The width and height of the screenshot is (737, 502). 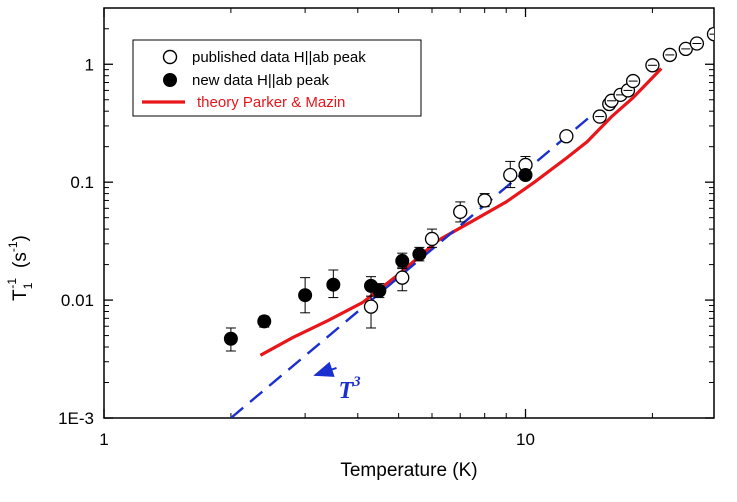 What do you see at coordinates (279, 57) in the screenshot?
I see `legend-label-published: published data H||ab peak` at bounding box center [279, 57].